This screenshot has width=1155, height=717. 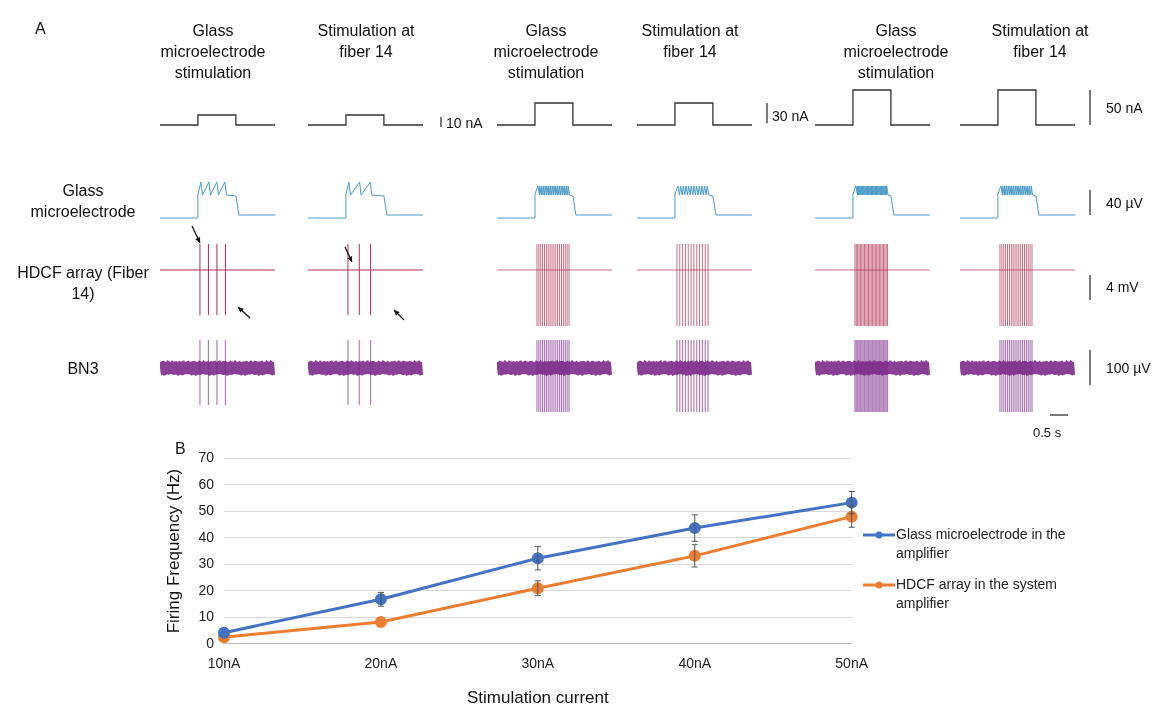 I want to click on y-tick-label: 70, so click(x=206, y=457).